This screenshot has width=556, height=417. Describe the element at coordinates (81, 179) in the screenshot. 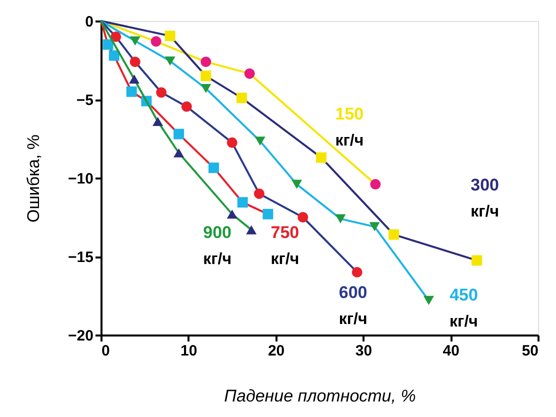

I see `y-tick-label: −10` at that location.